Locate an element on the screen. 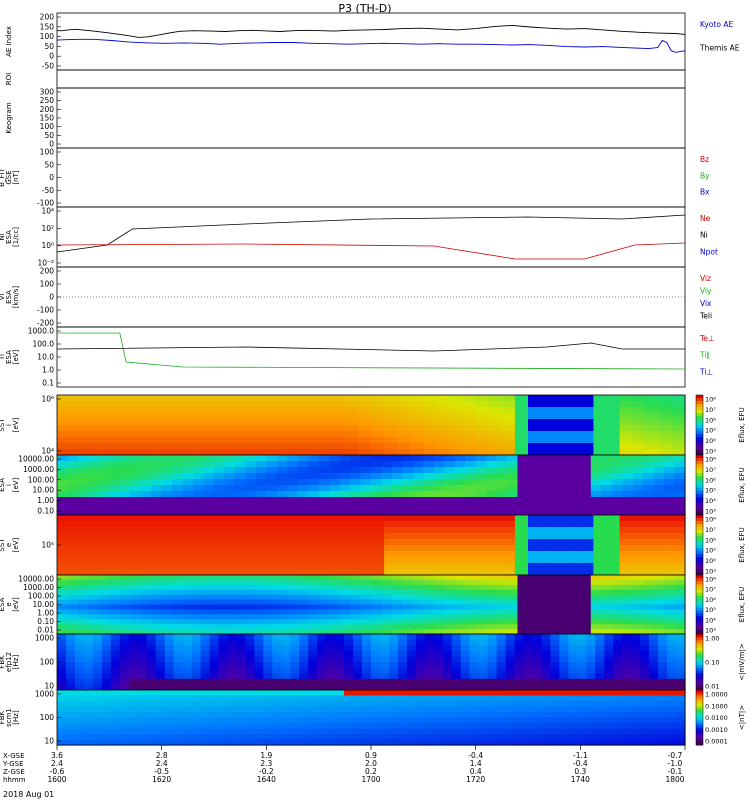 This screenshot has width=750, height=800. x-tick-label: 1600 is located at coordinates (56, 779).